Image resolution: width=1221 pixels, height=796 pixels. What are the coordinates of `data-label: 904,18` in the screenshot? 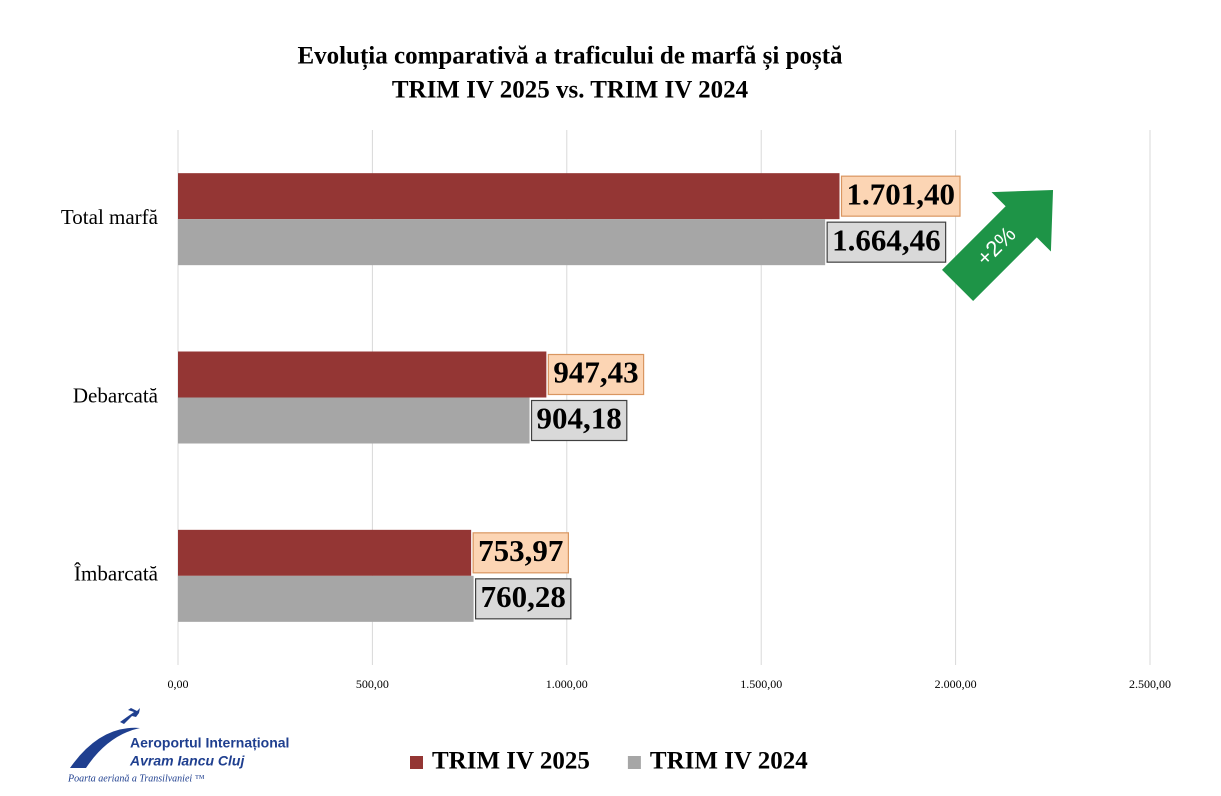 It's located at (579, 420).